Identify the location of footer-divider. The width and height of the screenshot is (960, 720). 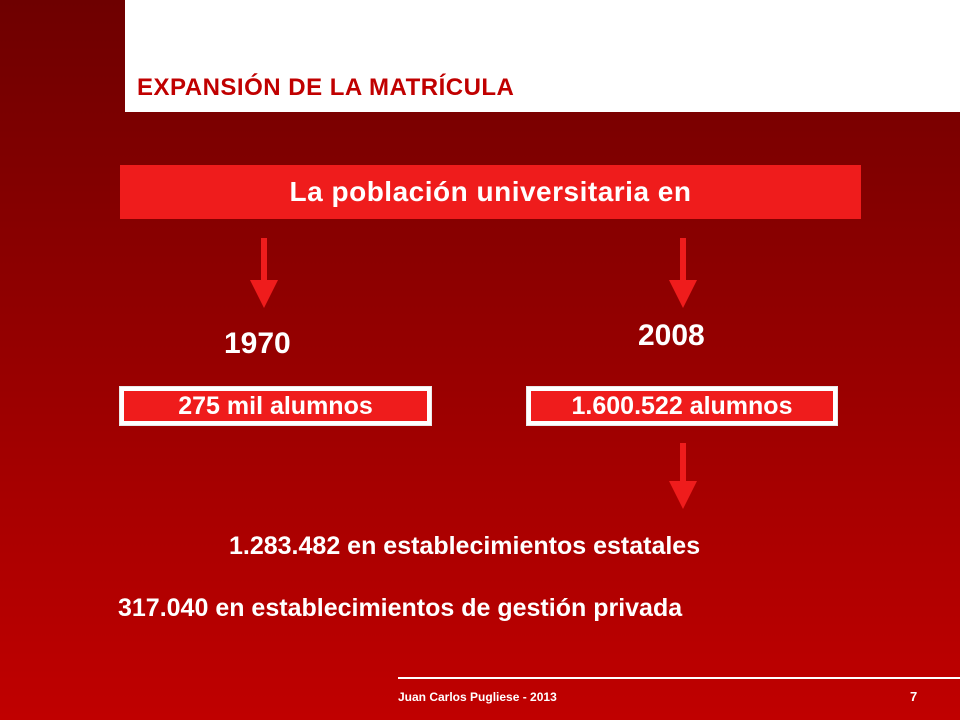
(679, 678).